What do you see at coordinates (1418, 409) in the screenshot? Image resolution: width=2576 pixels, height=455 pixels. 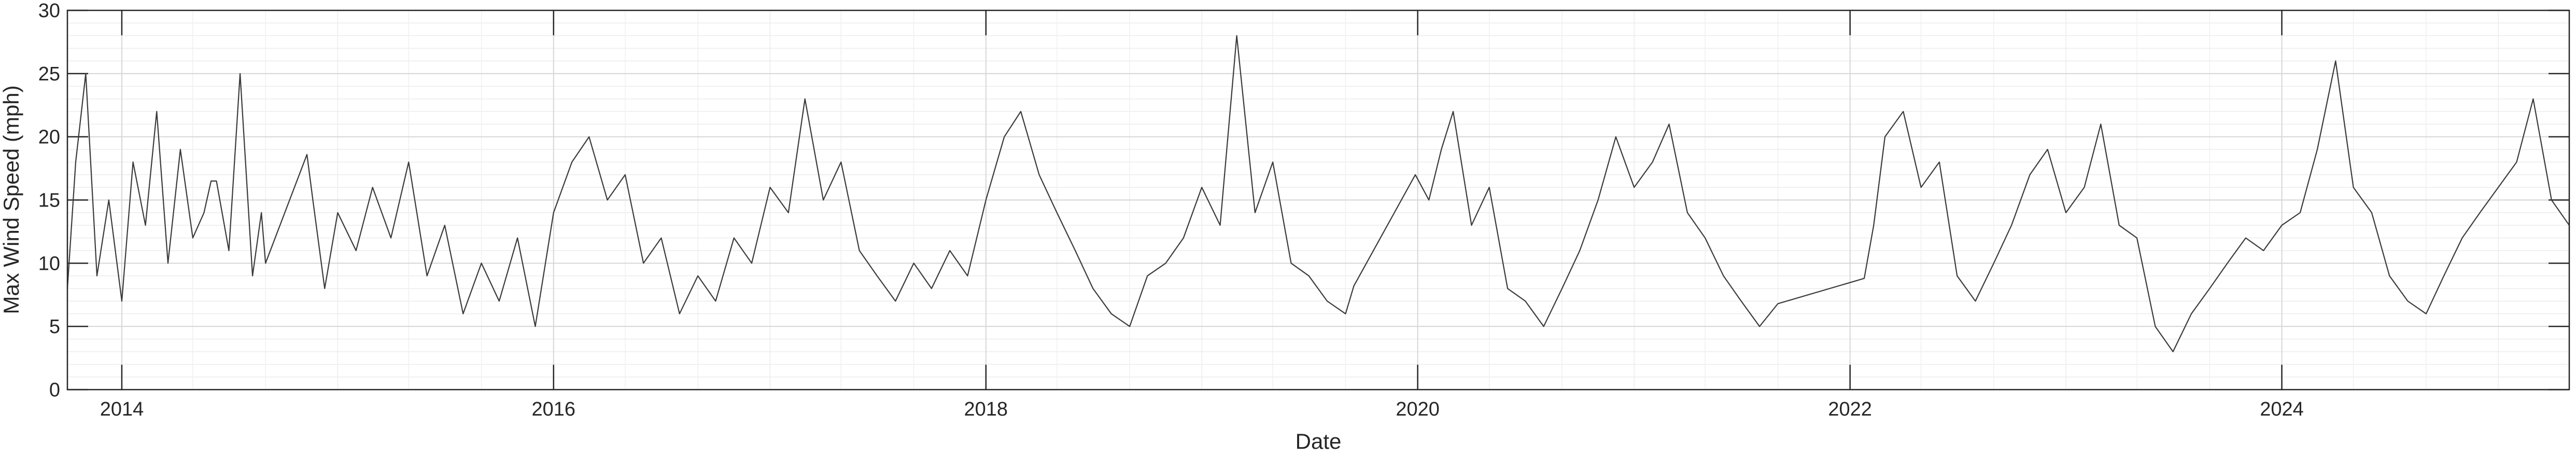 I see `x-tick-label: 2020` at bounding box center [1418, 409].